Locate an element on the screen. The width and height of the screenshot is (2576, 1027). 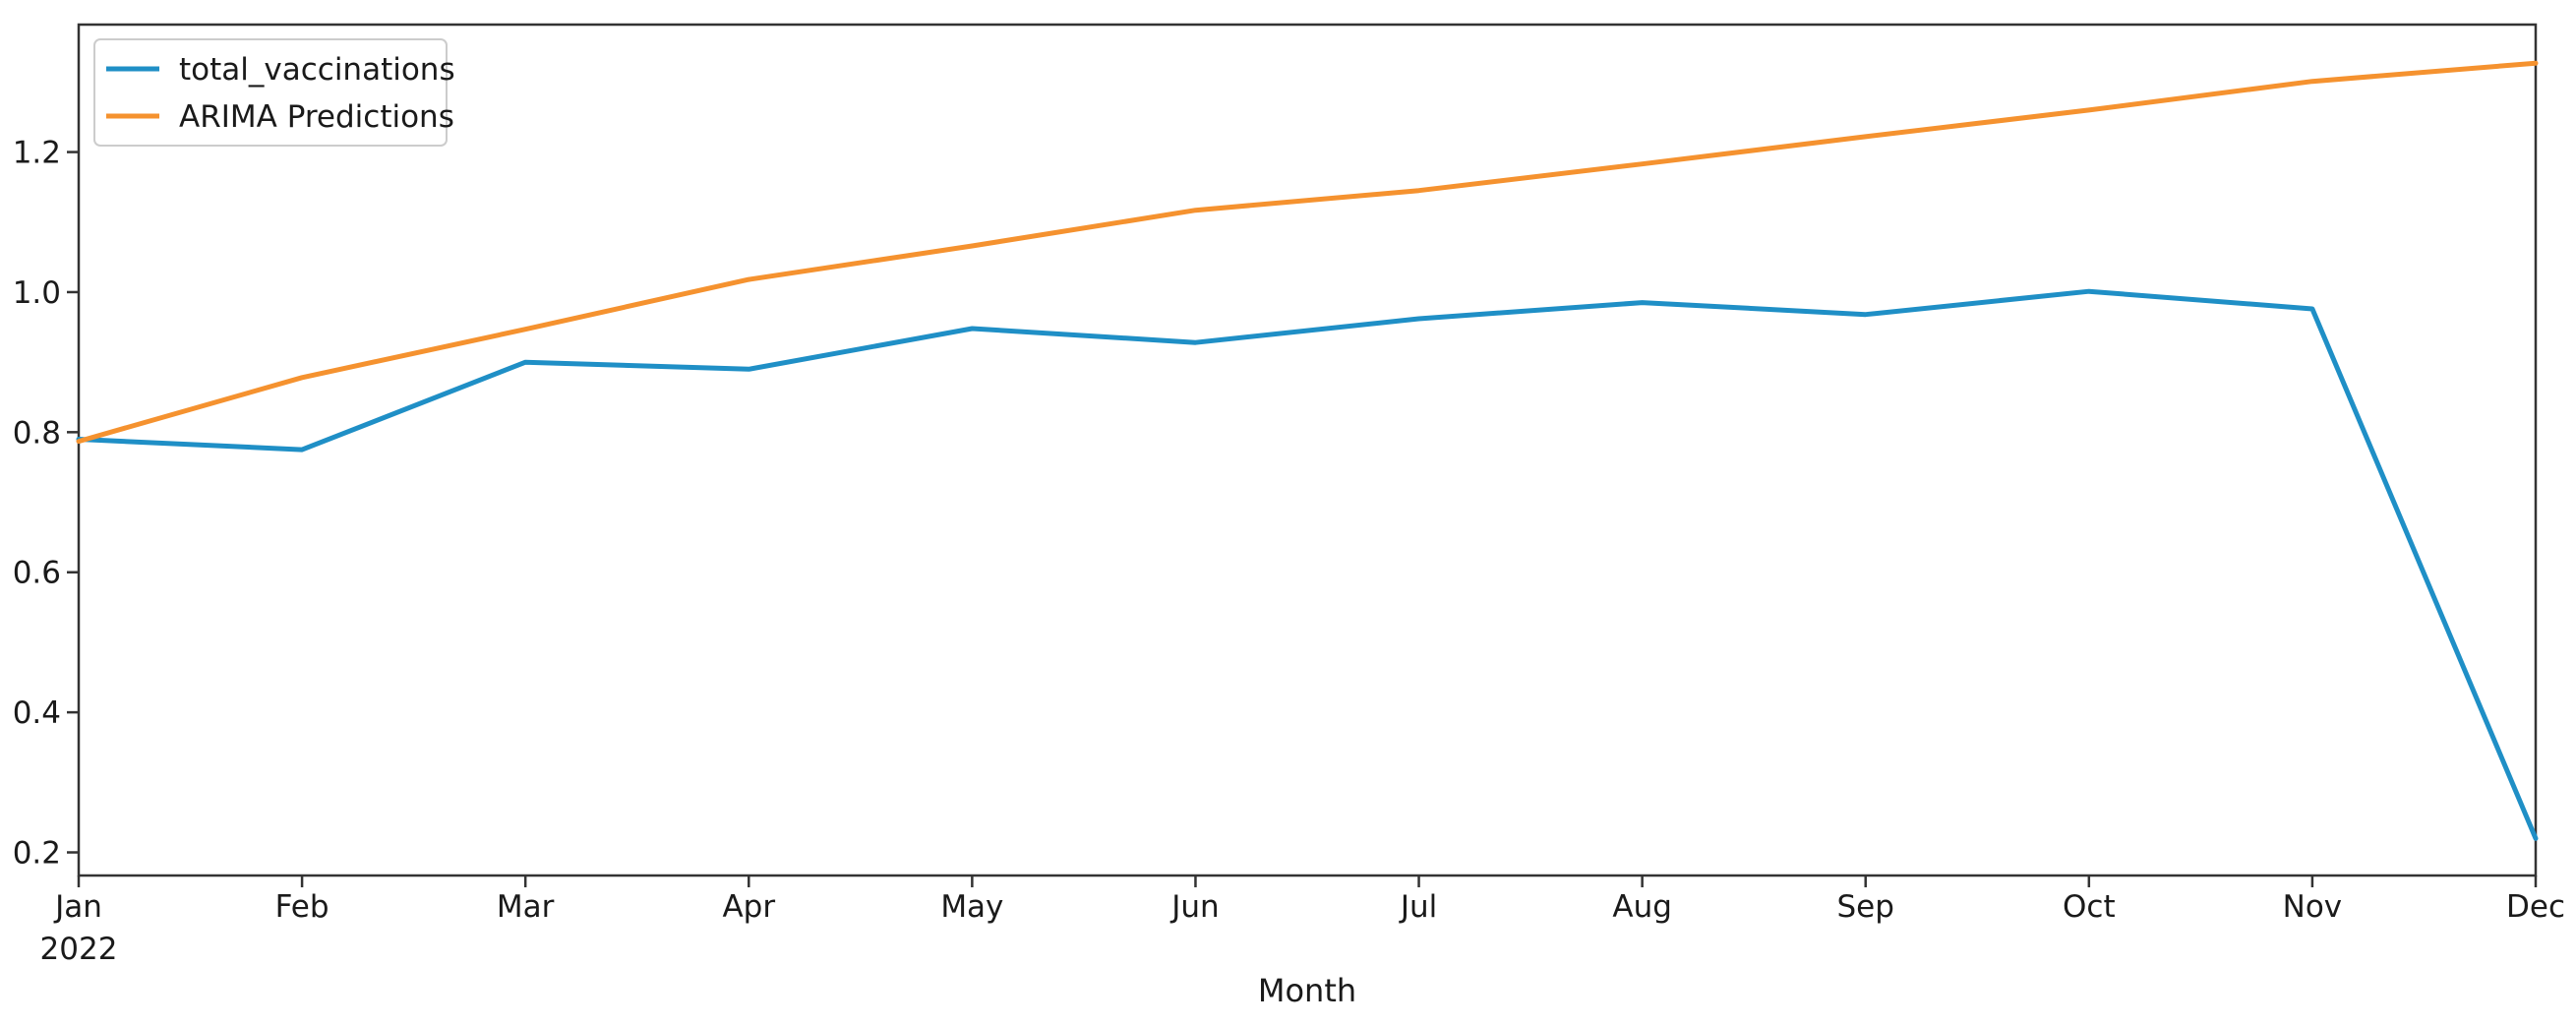
y-tick-label: 1.2 is located at coordinates (37, 153).